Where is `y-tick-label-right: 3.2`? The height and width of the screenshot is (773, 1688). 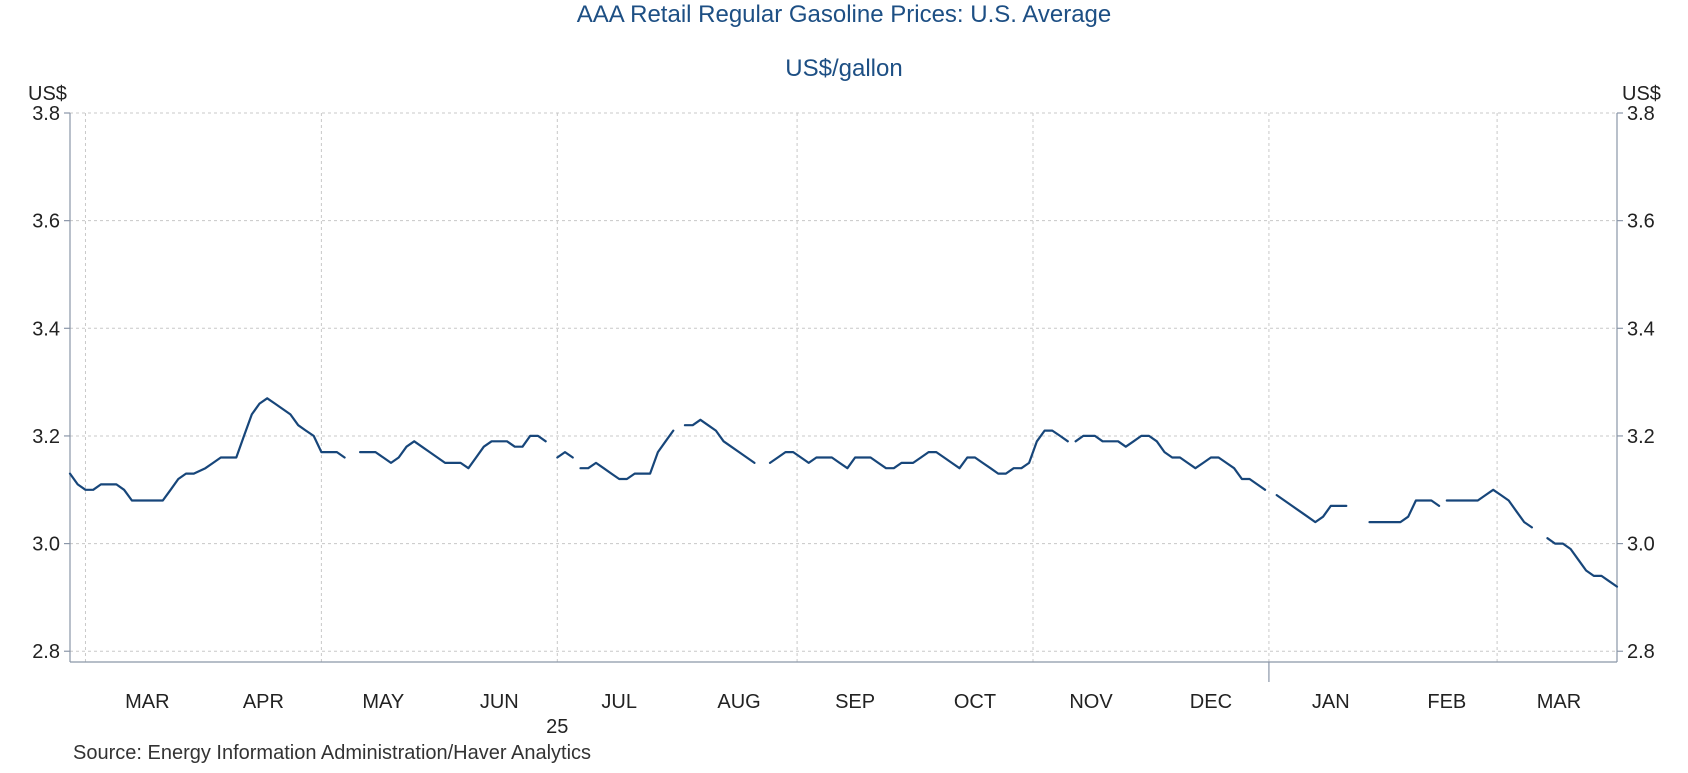 y-tick-label-right: 3.2 is located at coordinates (1641, 437).